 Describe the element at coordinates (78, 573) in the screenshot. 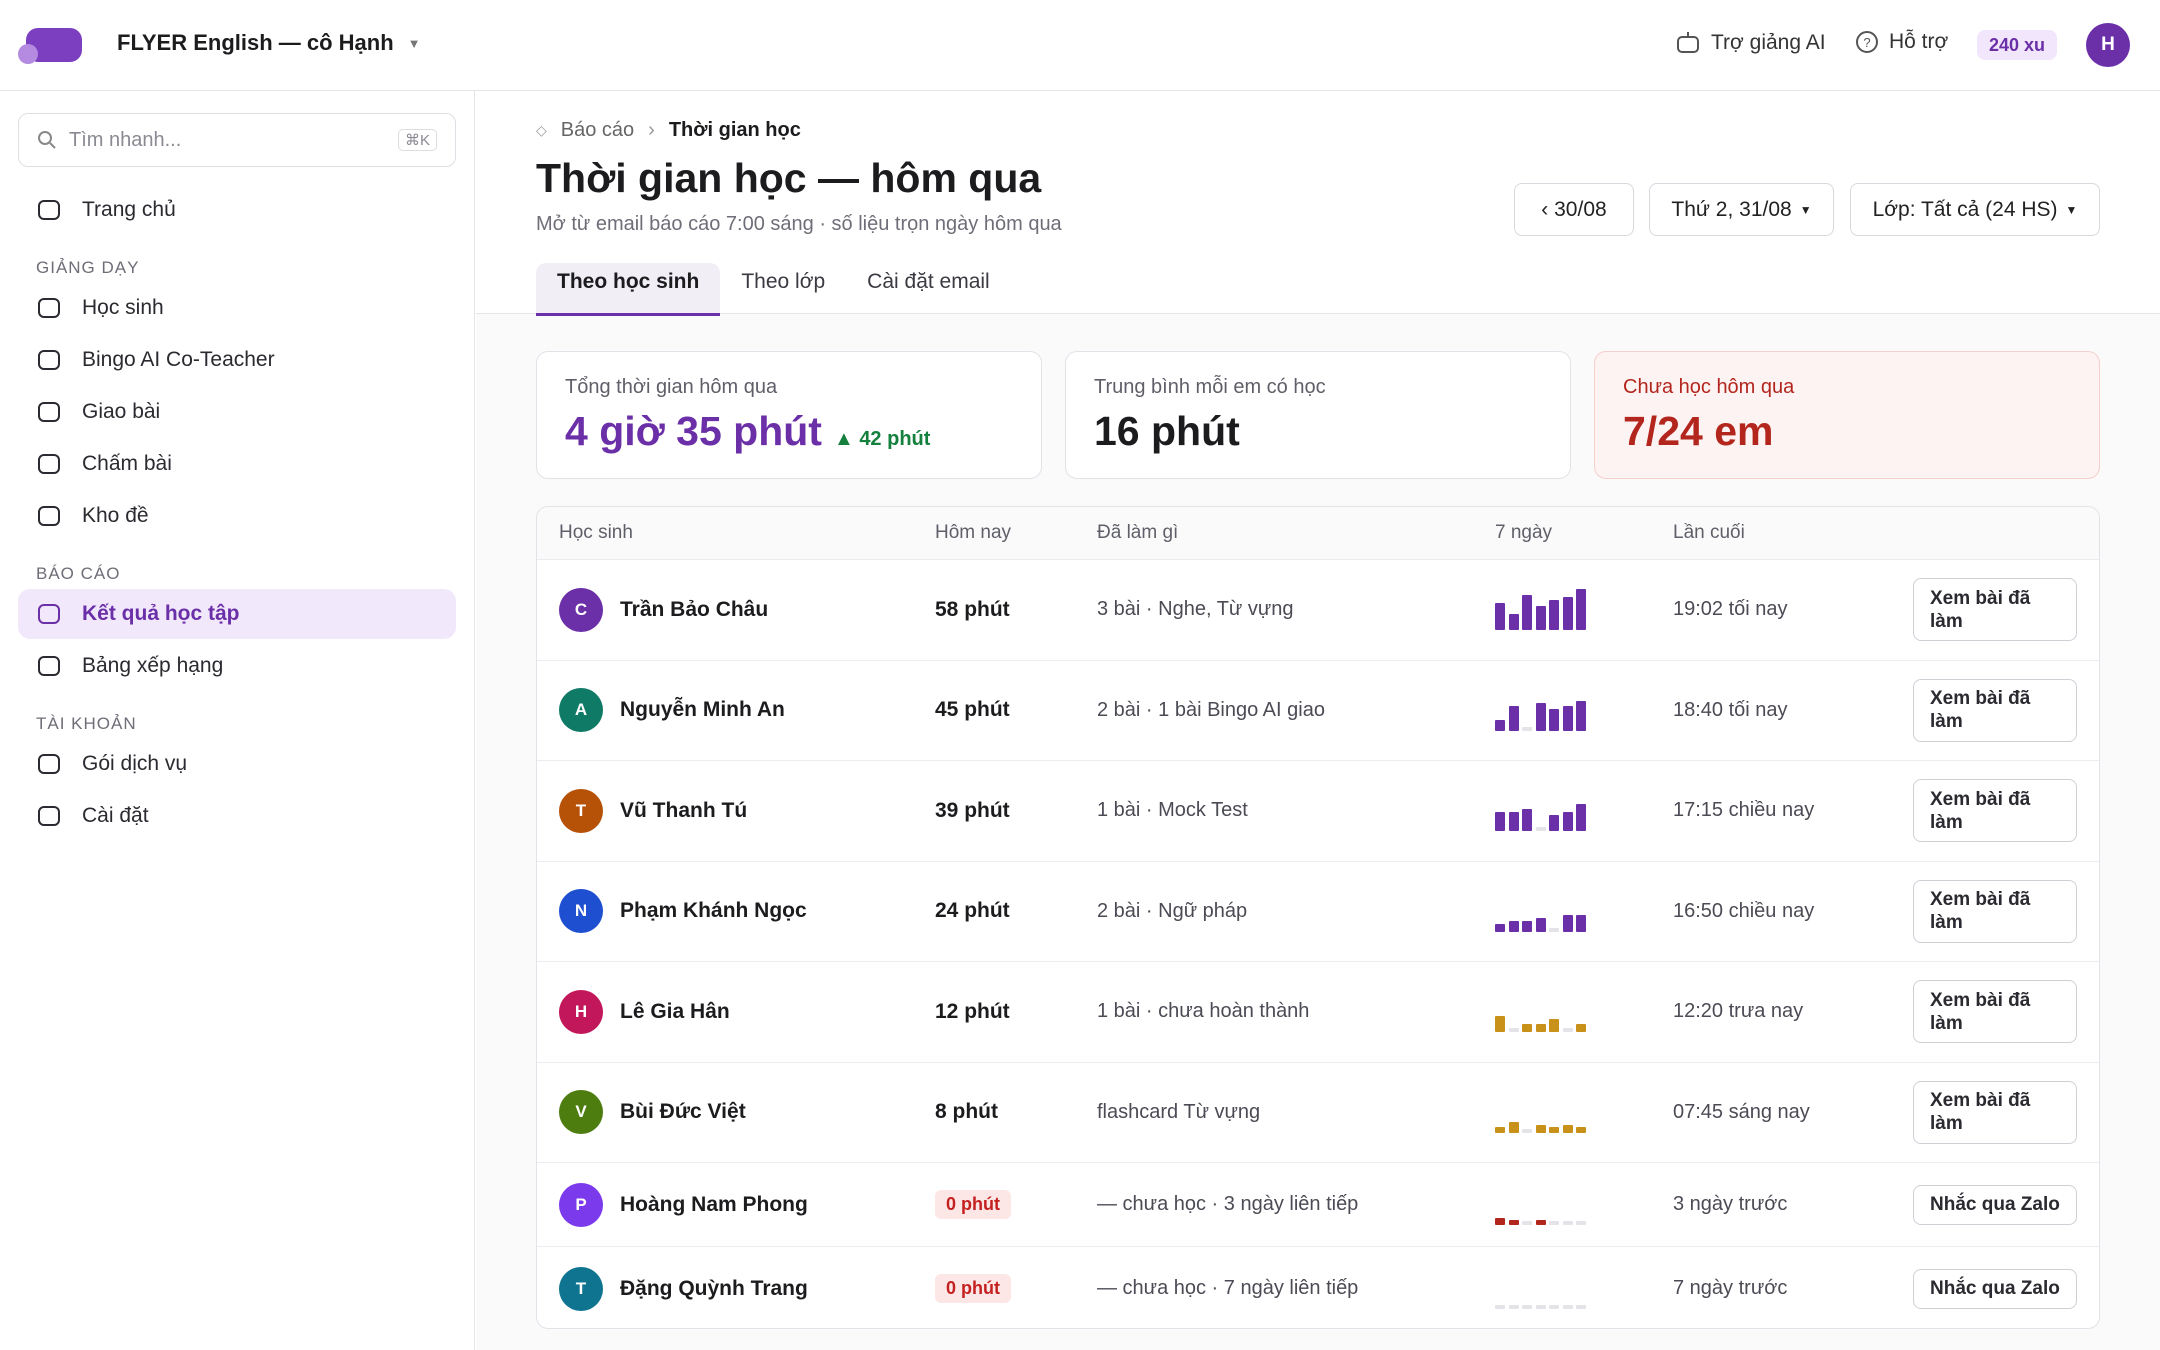

I see `nav-section: BÁO CÁO` at that location.